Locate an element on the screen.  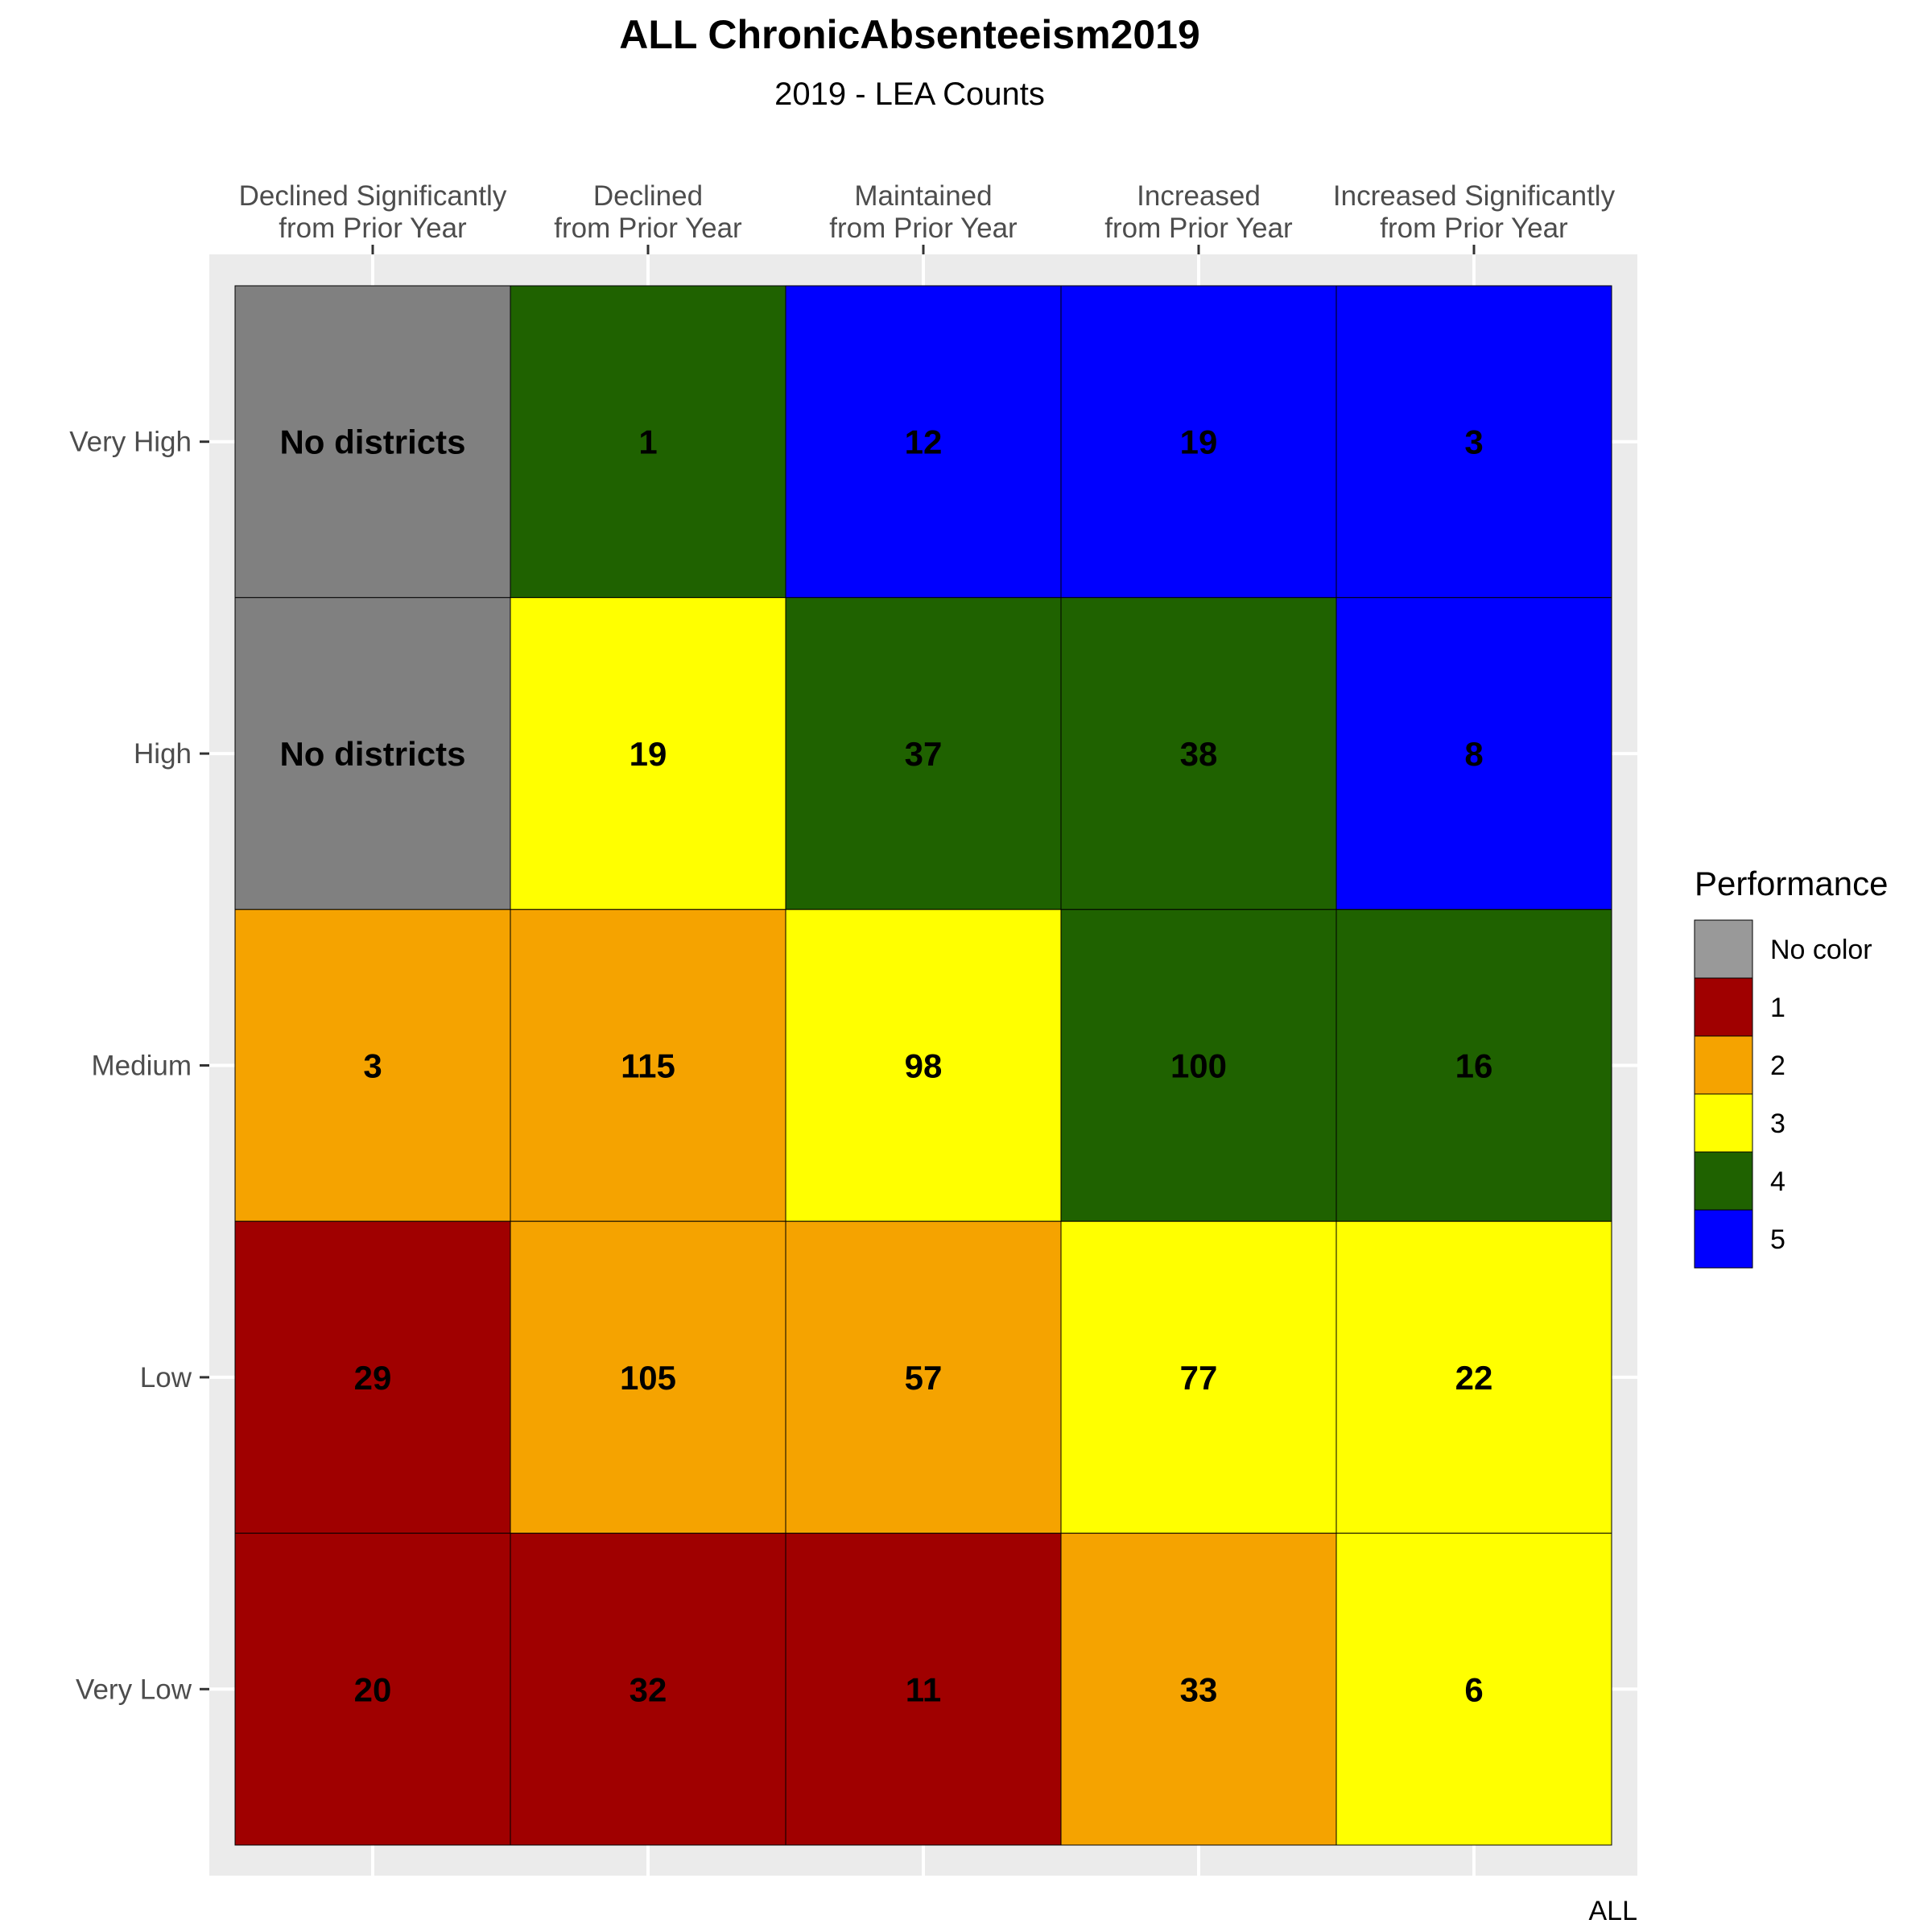
cell-value-label: 100 is located at coordinates (1198, 1066).